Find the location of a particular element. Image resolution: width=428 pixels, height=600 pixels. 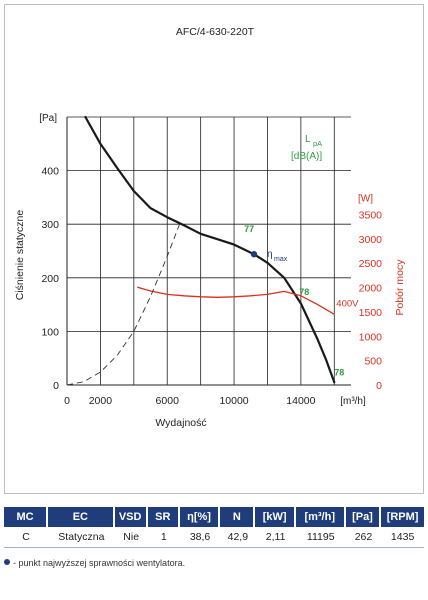

table-cell-7: 11195 is located at coordinates (320, 537).